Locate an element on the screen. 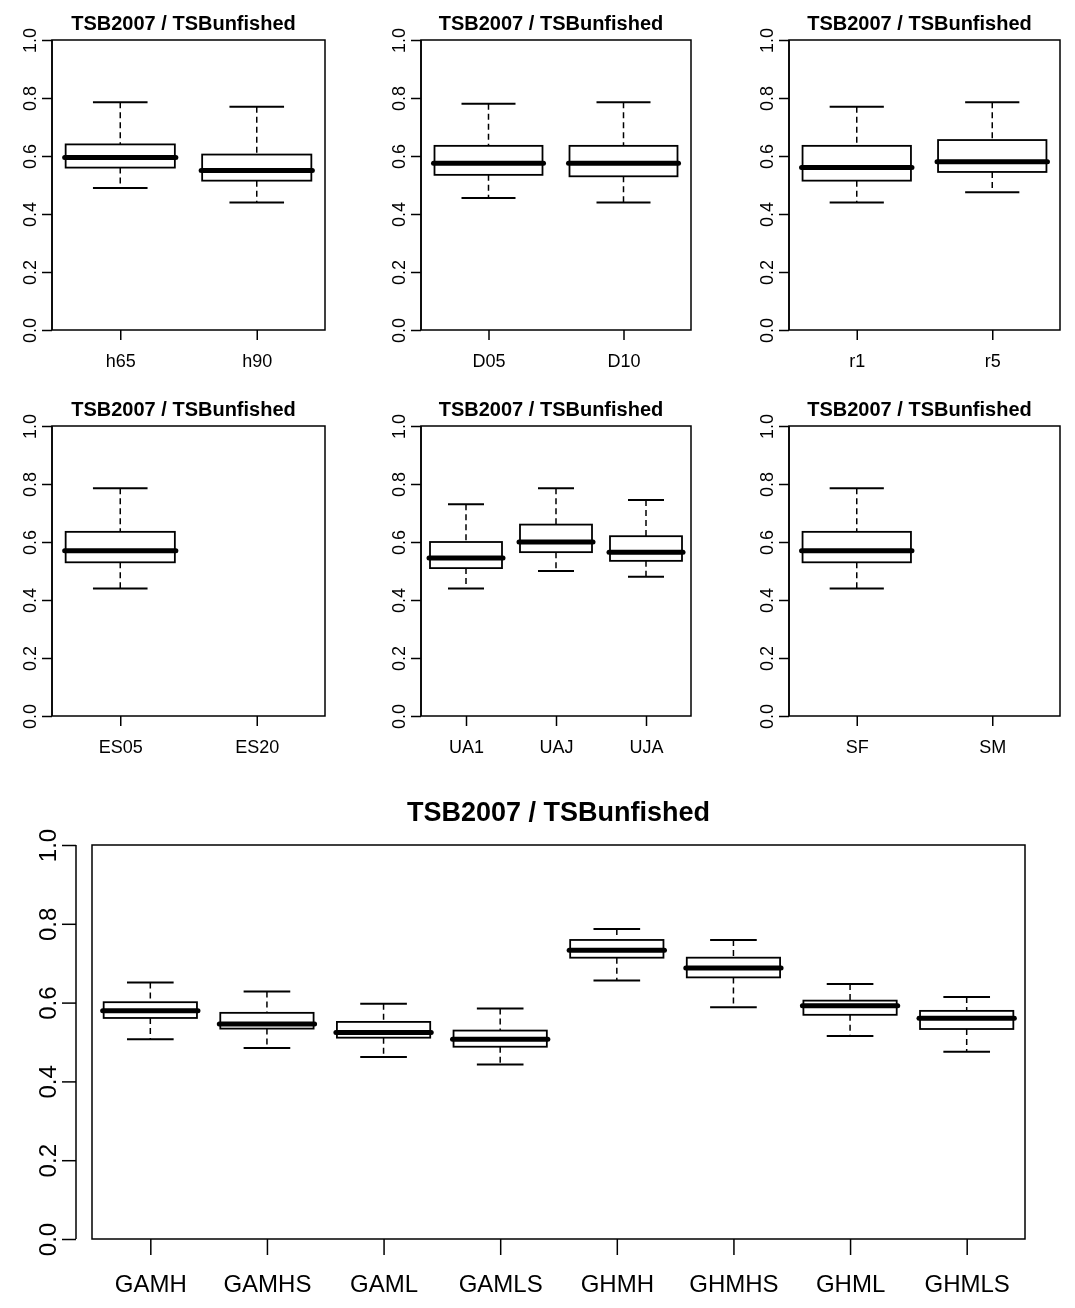  x-tick-label: ES05 is located at coordinates (120, 746).